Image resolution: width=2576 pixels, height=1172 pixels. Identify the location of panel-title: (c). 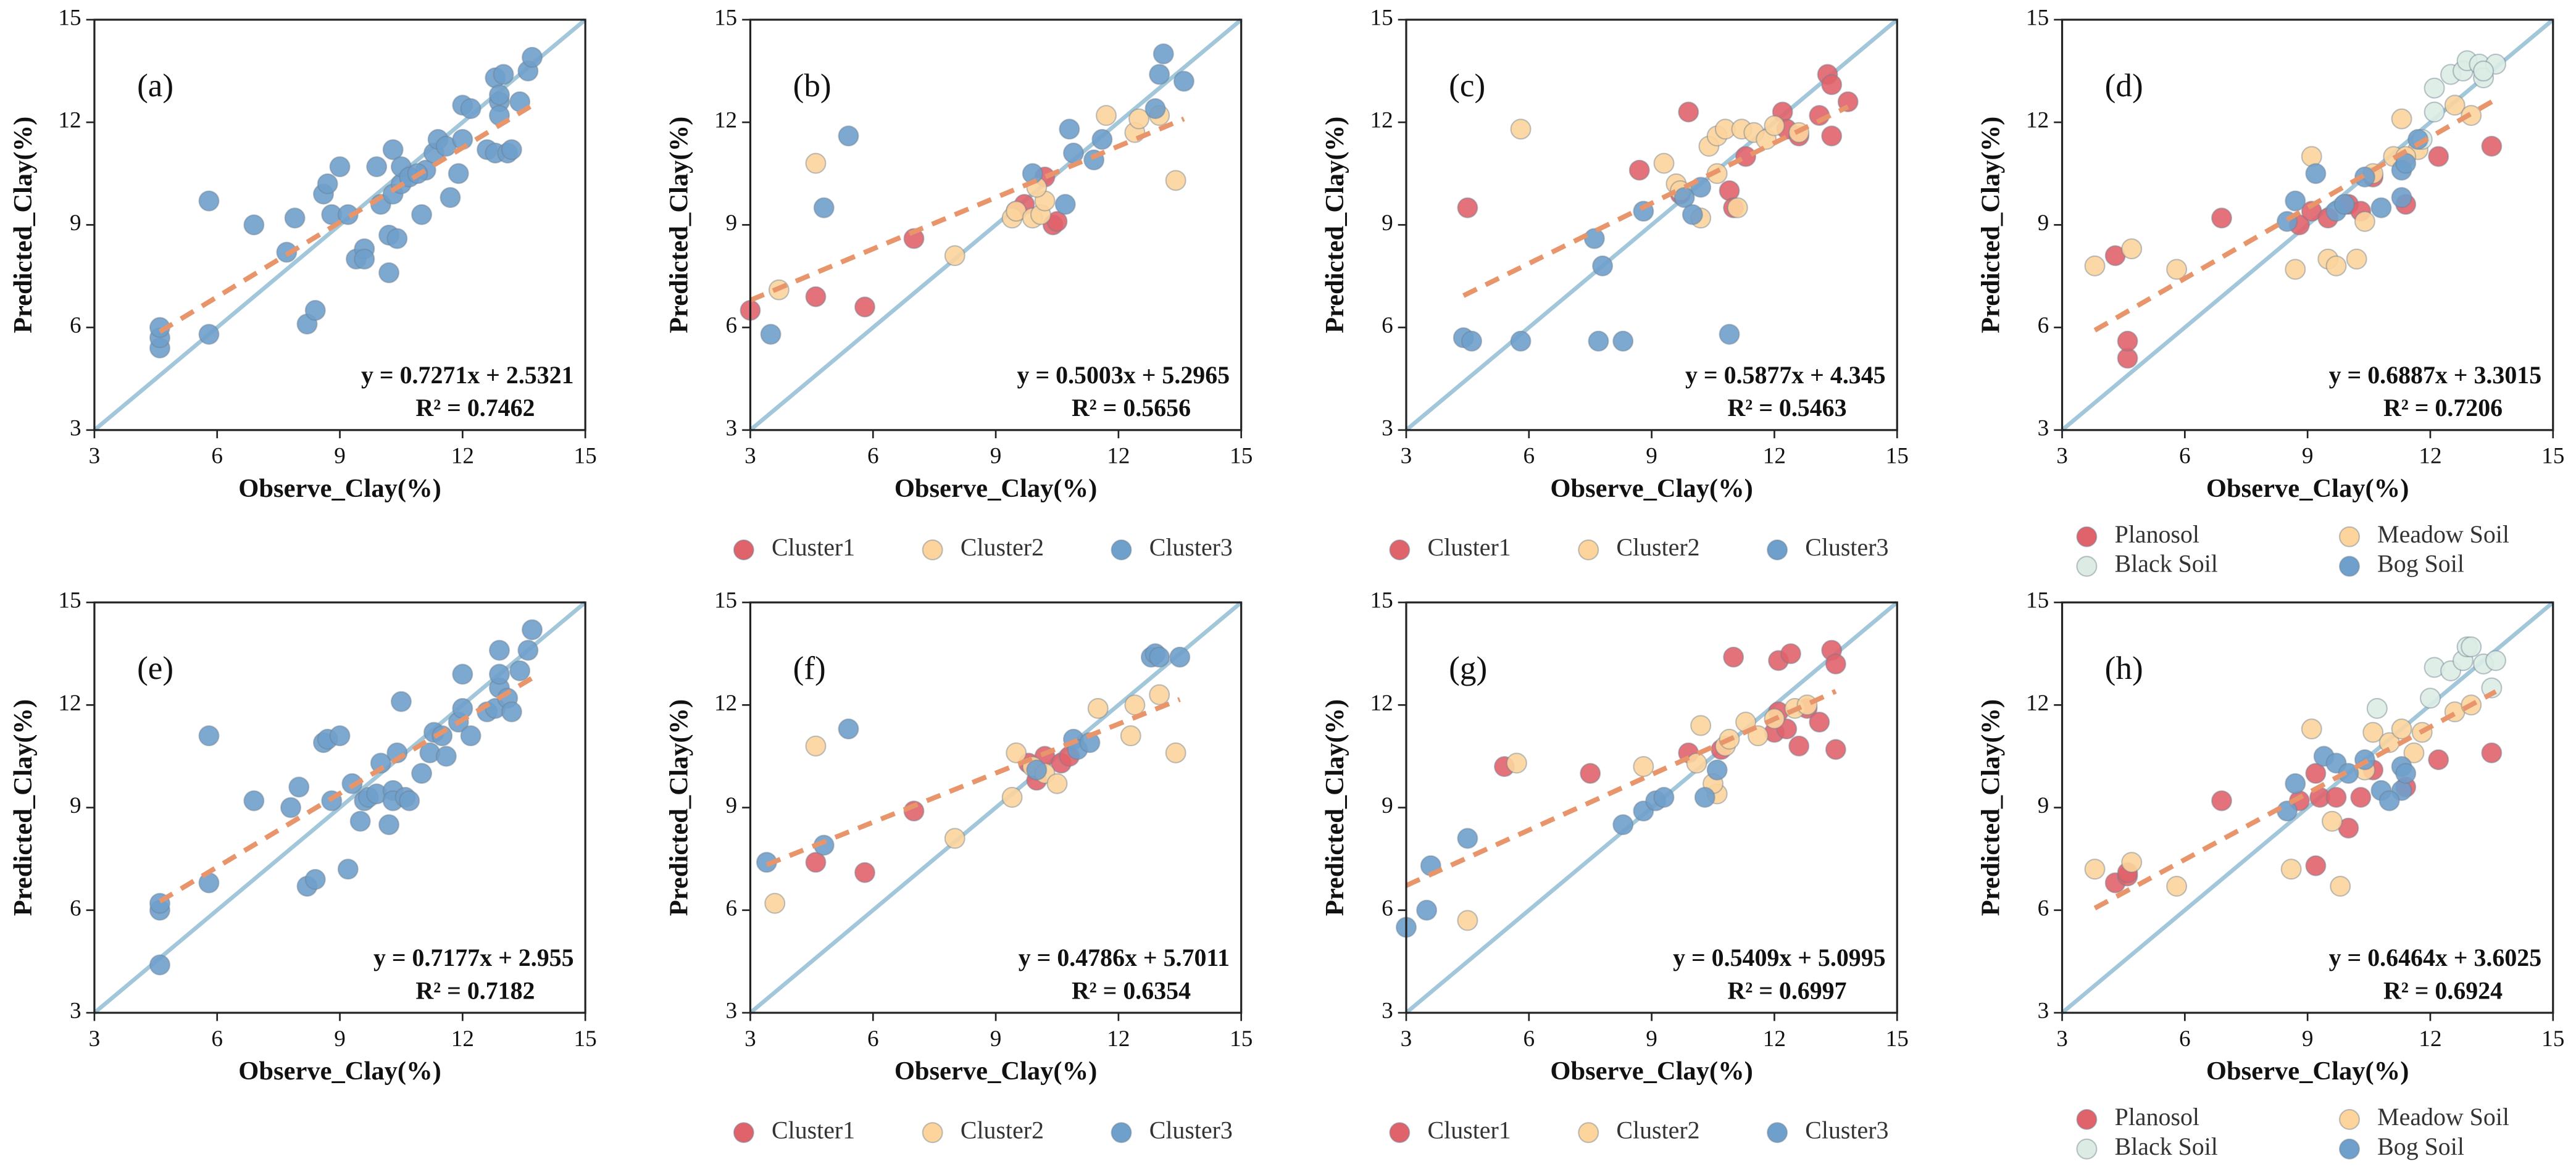
(1467, 85).